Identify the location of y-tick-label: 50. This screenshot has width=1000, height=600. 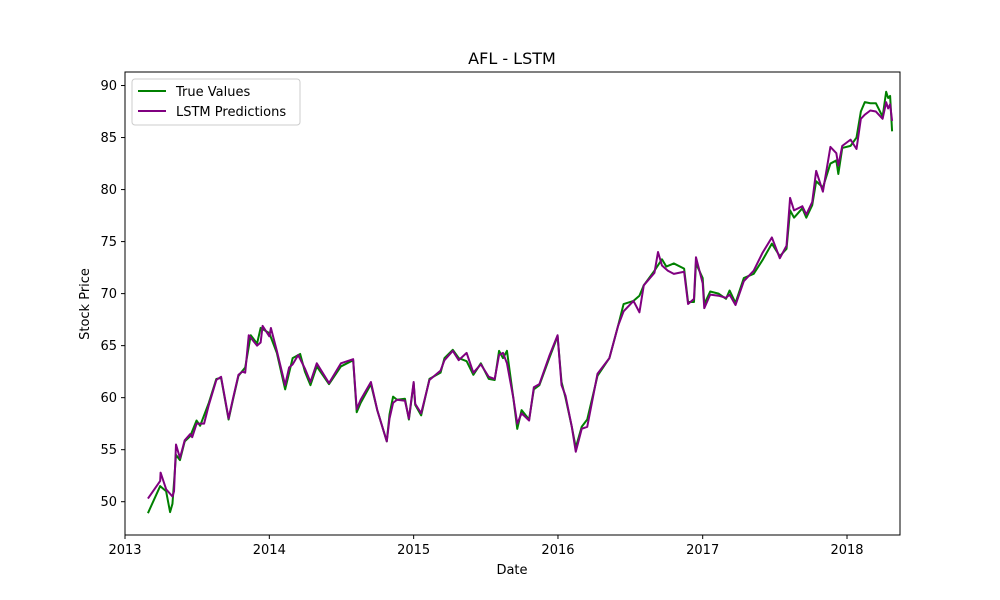
(108, 502).